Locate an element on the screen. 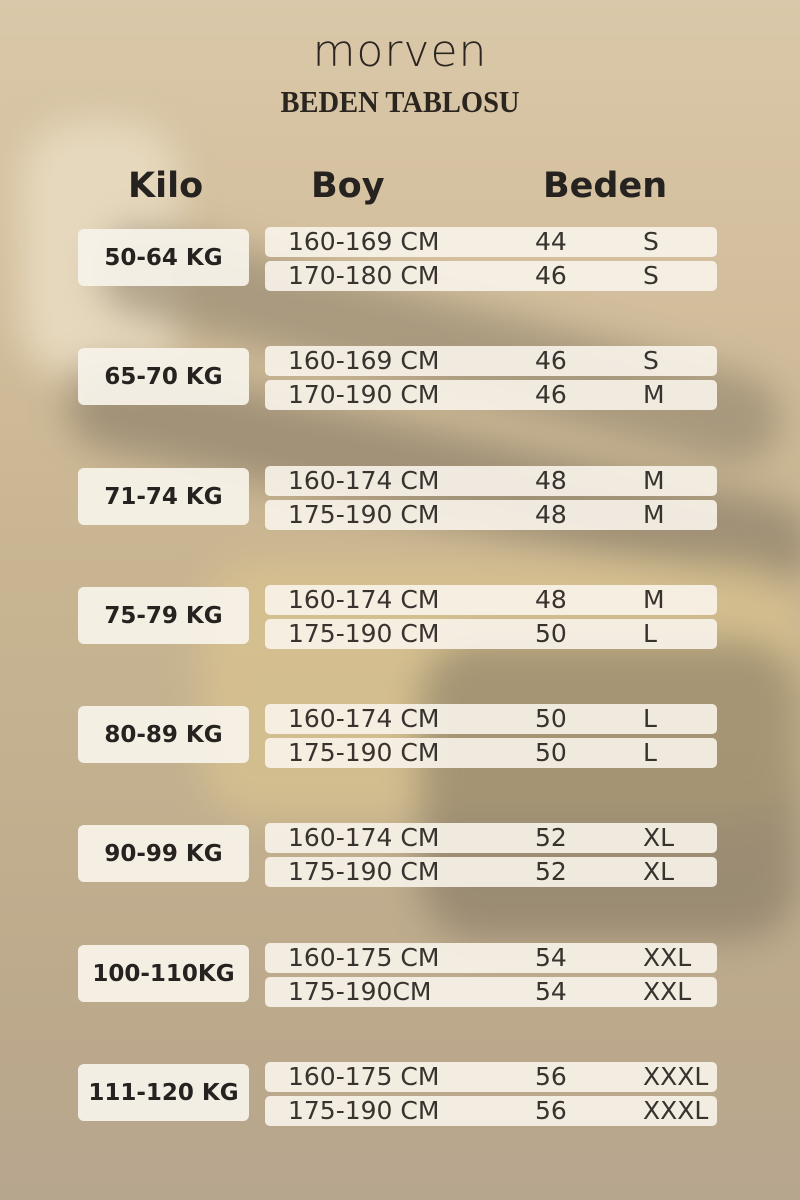 The image size is (800, 1200). size-group: 75-79 KG 160-174 CM 48 M 175-190 CM 50 L is located at coordinates (400, 616).